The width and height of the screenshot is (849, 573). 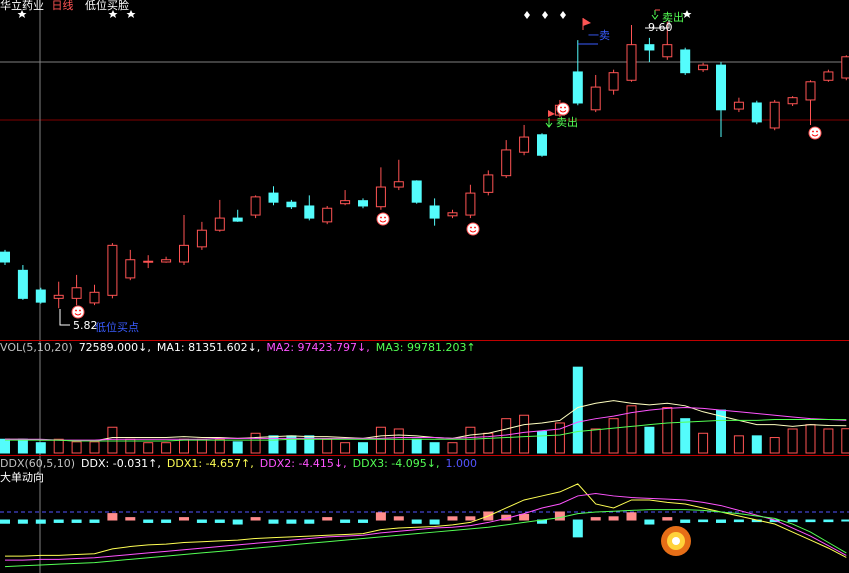 I want to click on high-pointer, so click(x=657, y=24).